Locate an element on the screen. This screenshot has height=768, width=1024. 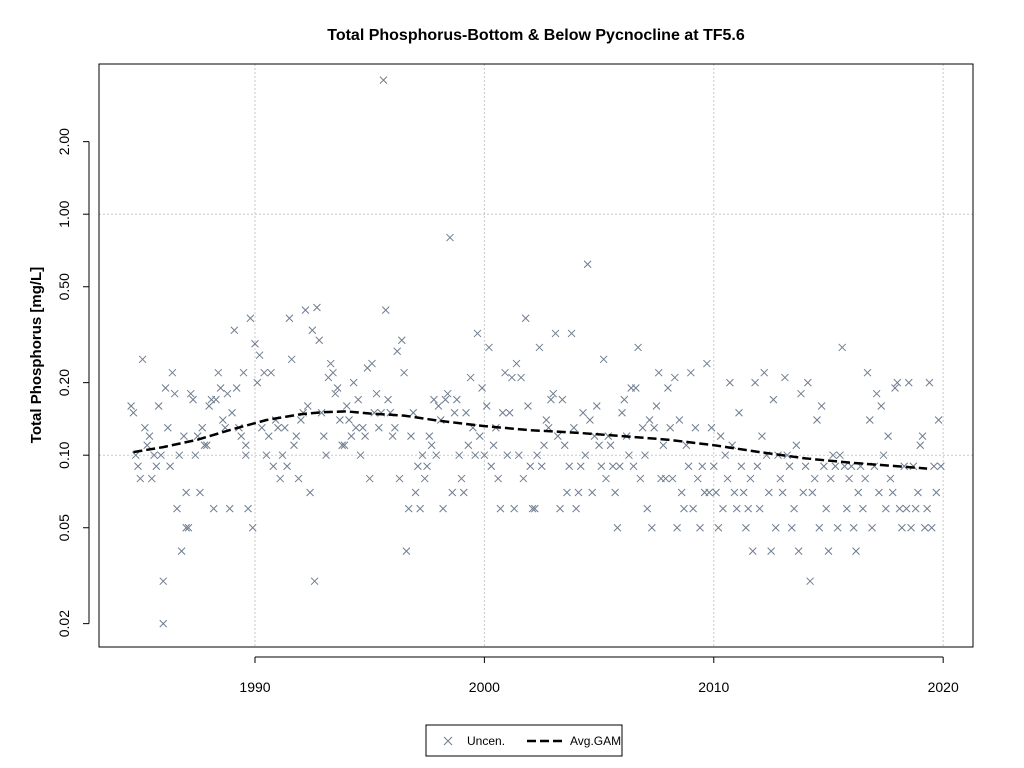
y-axis-label: Total Phosphorus [mg/L] is located at coordinates (36, 355).